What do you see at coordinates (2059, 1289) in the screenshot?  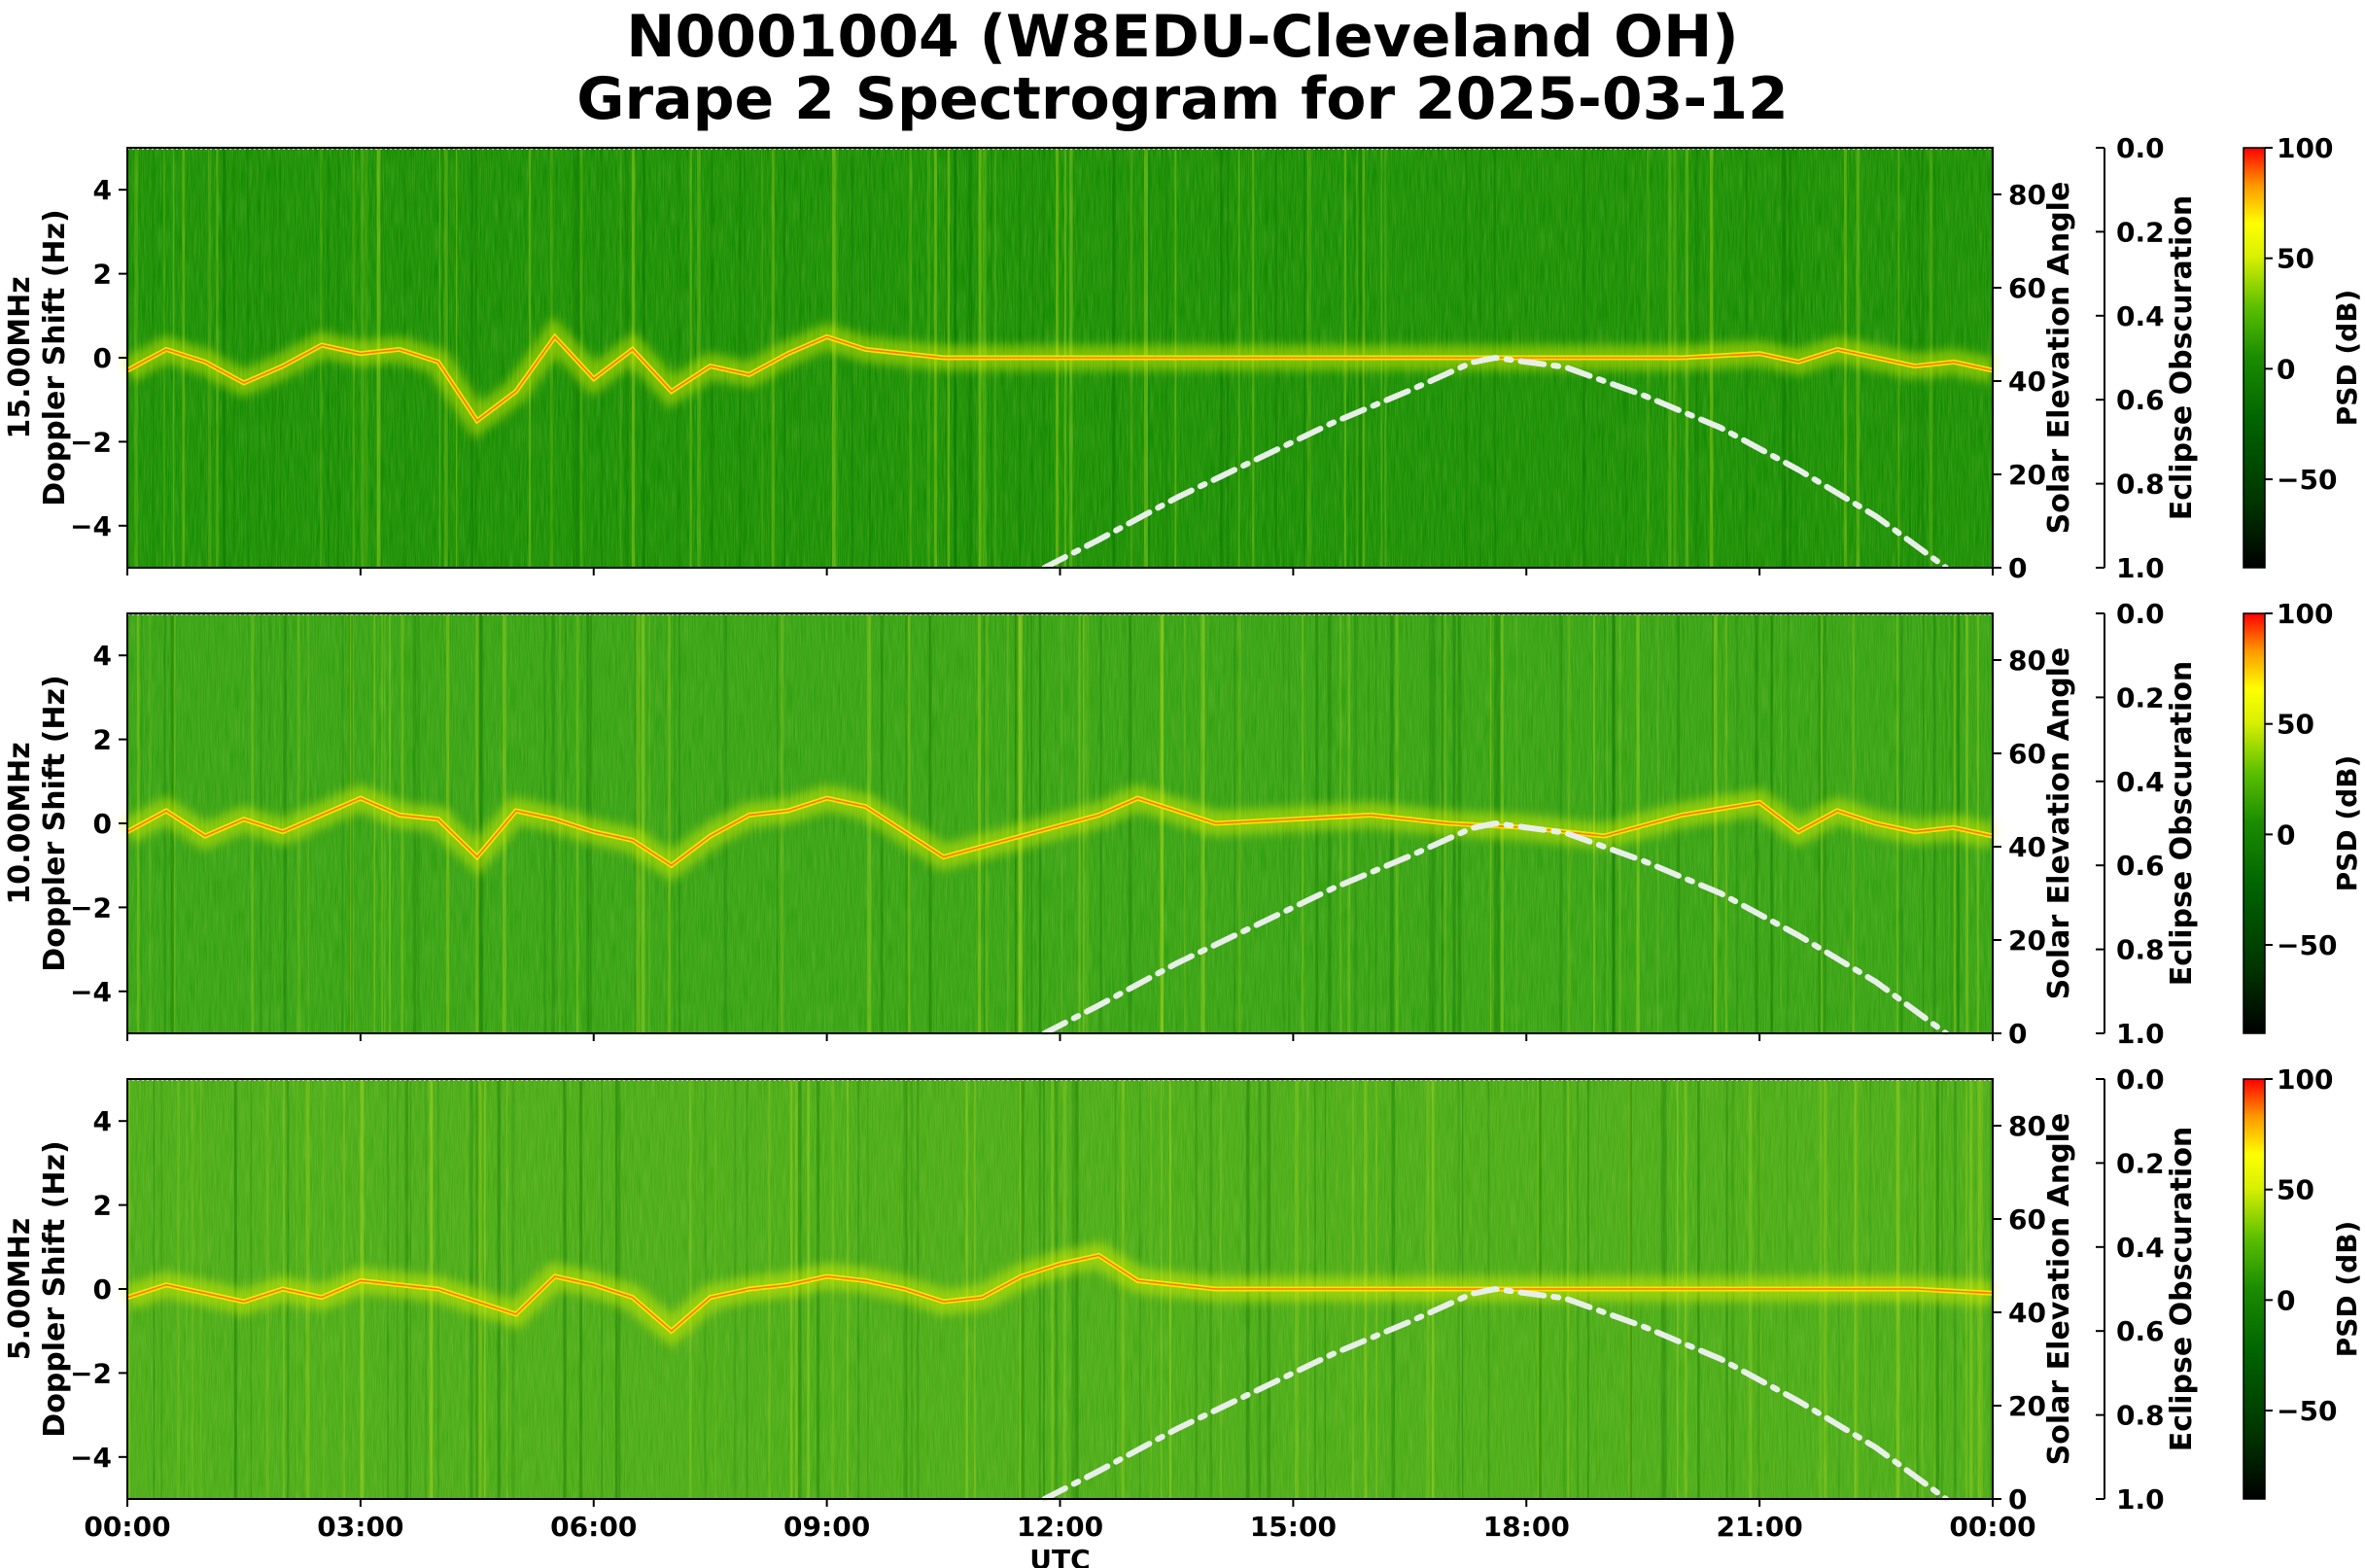 I see `elevation-axis-label: Solar Elevation Angle` at bounding box center [2059, 1289].